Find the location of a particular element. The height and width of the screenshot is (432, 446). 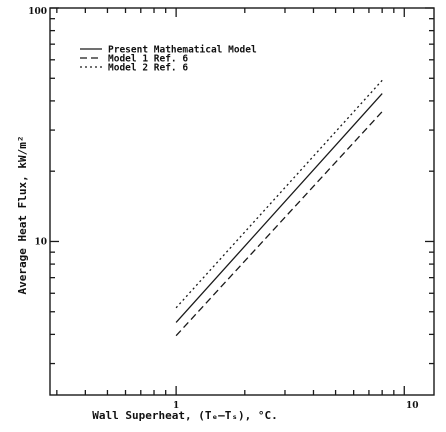

legend-label: Model 2 Ref. 6 is located at coordinates (148, 68).